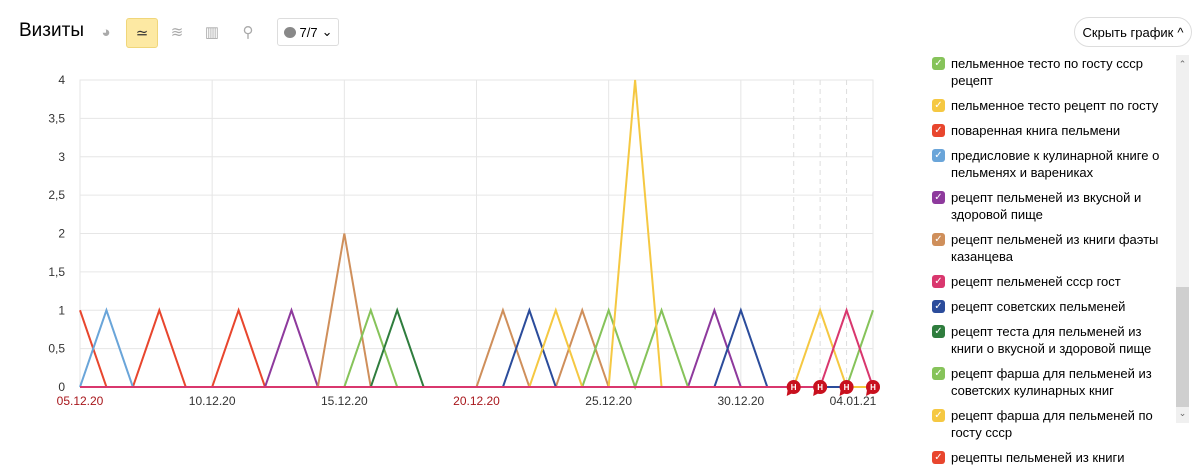 The width and height of the screenshot is (1200, 474). What do you see at coordinates (56, 349) in the screenshot?
I see `y-tick-label: 0,5` at bounding box center [56, 349].